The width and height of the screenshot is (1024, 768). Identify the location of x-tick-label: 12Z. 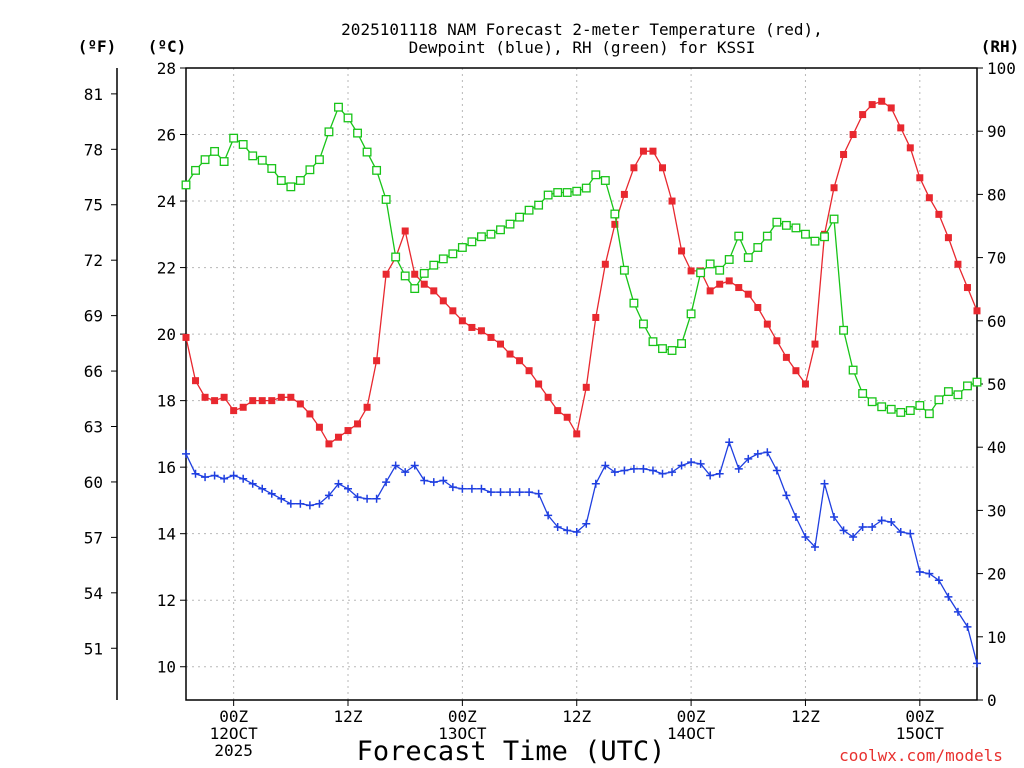
(576, 716).